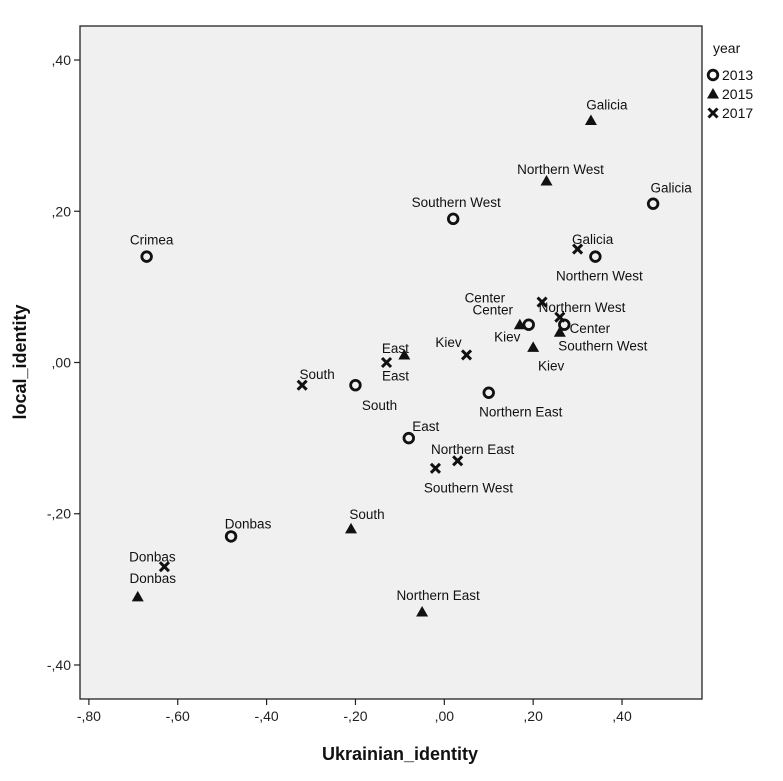 The image size is (783, 781). I want to click on y-tick-label: ,20, so click(62, 211).